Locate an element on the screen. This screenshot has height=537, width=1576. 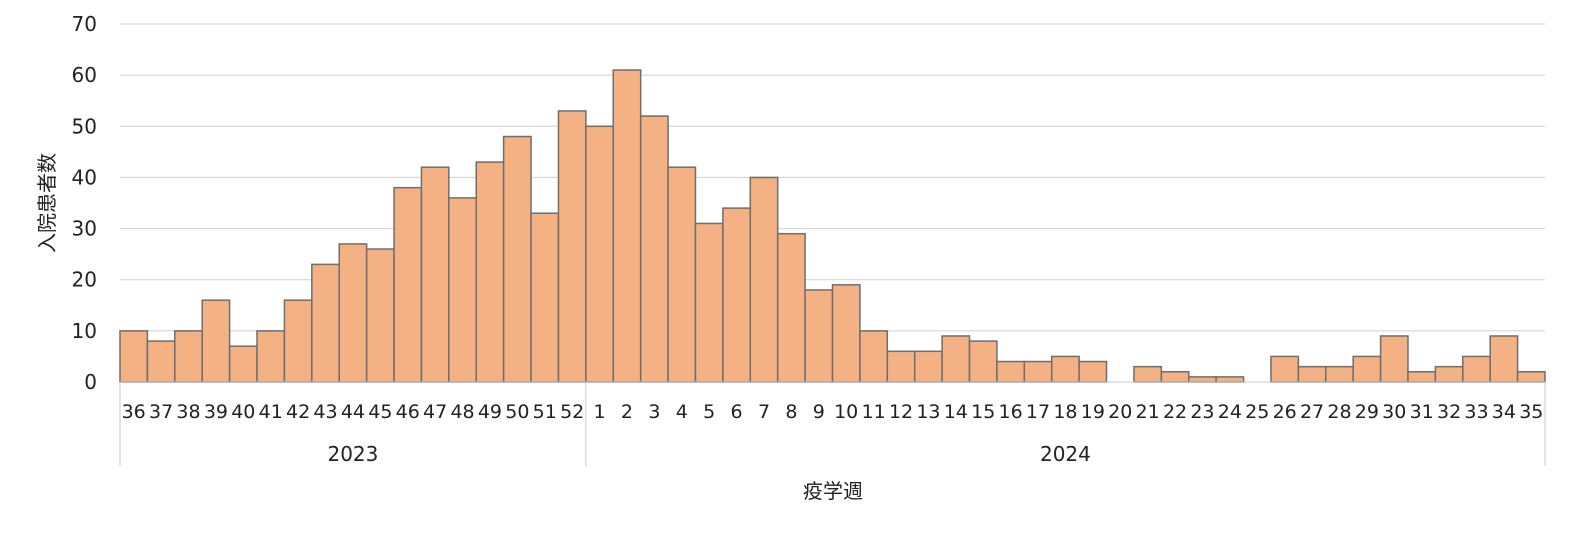
x-tick-label: 49 is located at coordinates (490, 412).